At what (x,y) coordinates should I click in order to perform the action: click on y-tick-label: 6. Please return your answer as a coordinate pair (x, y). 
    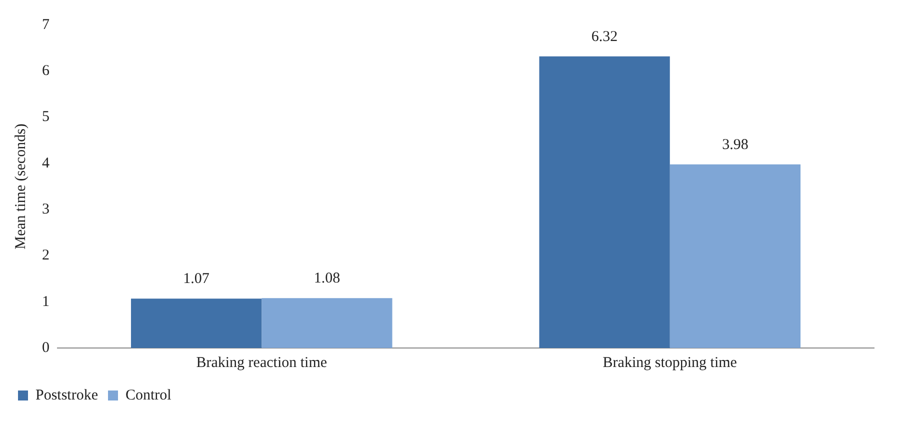
    Looking at the image, I should click on (46, 71).